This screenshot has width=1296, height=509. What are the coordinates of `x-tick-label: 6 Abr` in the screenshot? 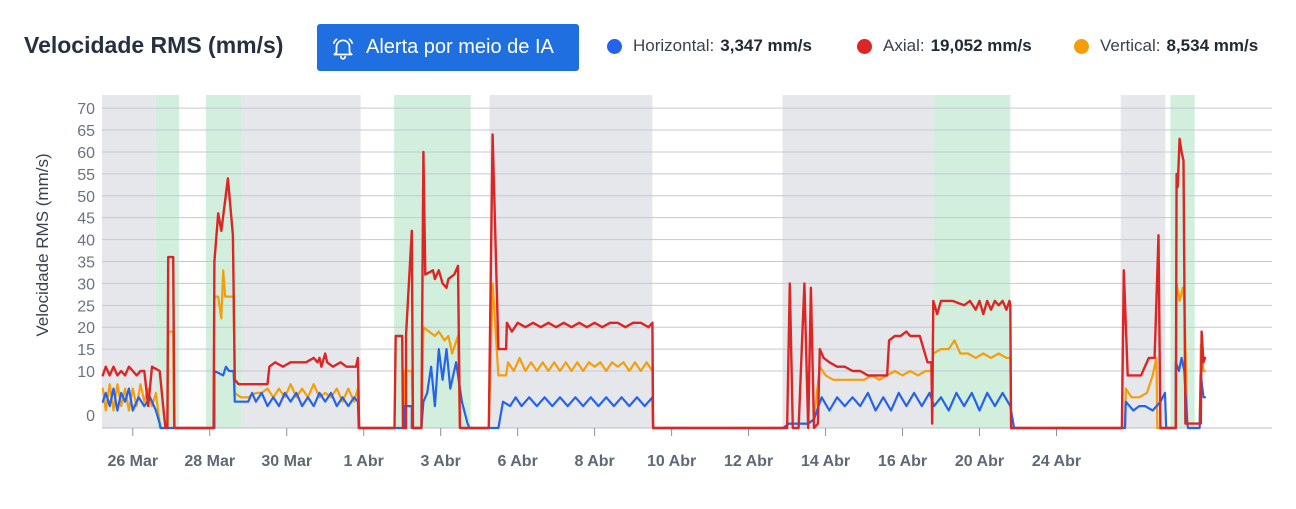 It's located at (518, 461).